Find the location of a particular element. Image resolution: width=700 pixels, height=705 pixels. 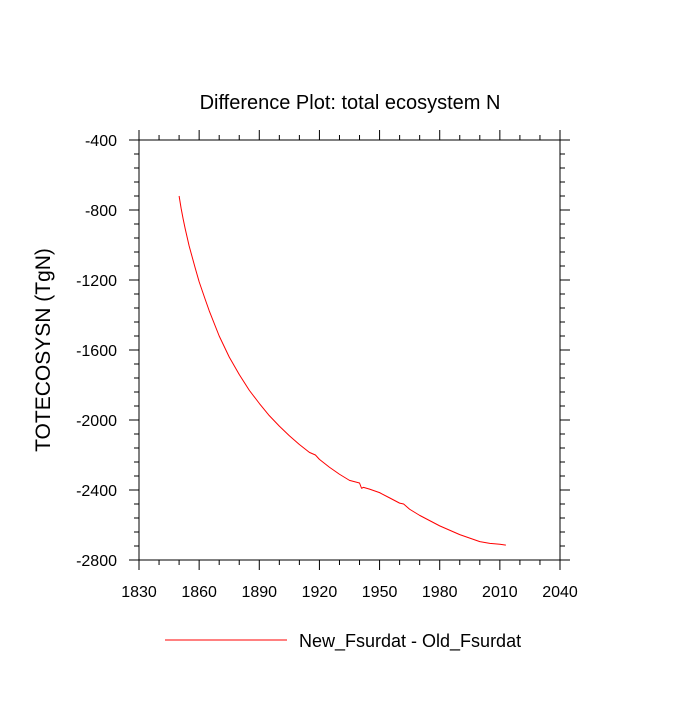

y-tick-label: -2000 is located at coordinates (96, 421).